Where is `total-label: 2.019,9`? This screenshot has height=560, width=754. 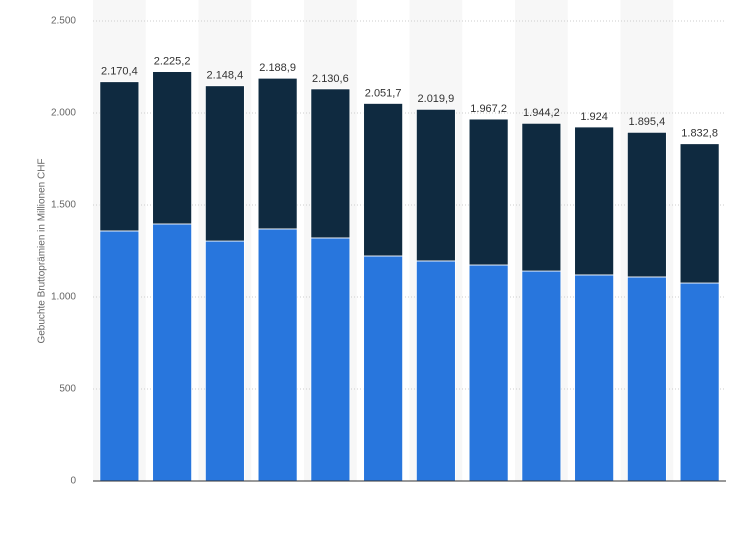 total-label: 2.019,9 is located at coordinates (436, 99).